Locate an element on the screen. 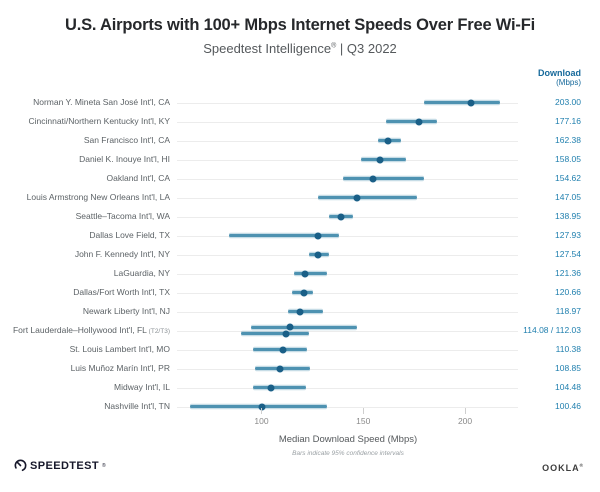 The height and width of the screenshot is (492, 600). download-header-line2: (Mbps) is located at coordinates (568, 82).